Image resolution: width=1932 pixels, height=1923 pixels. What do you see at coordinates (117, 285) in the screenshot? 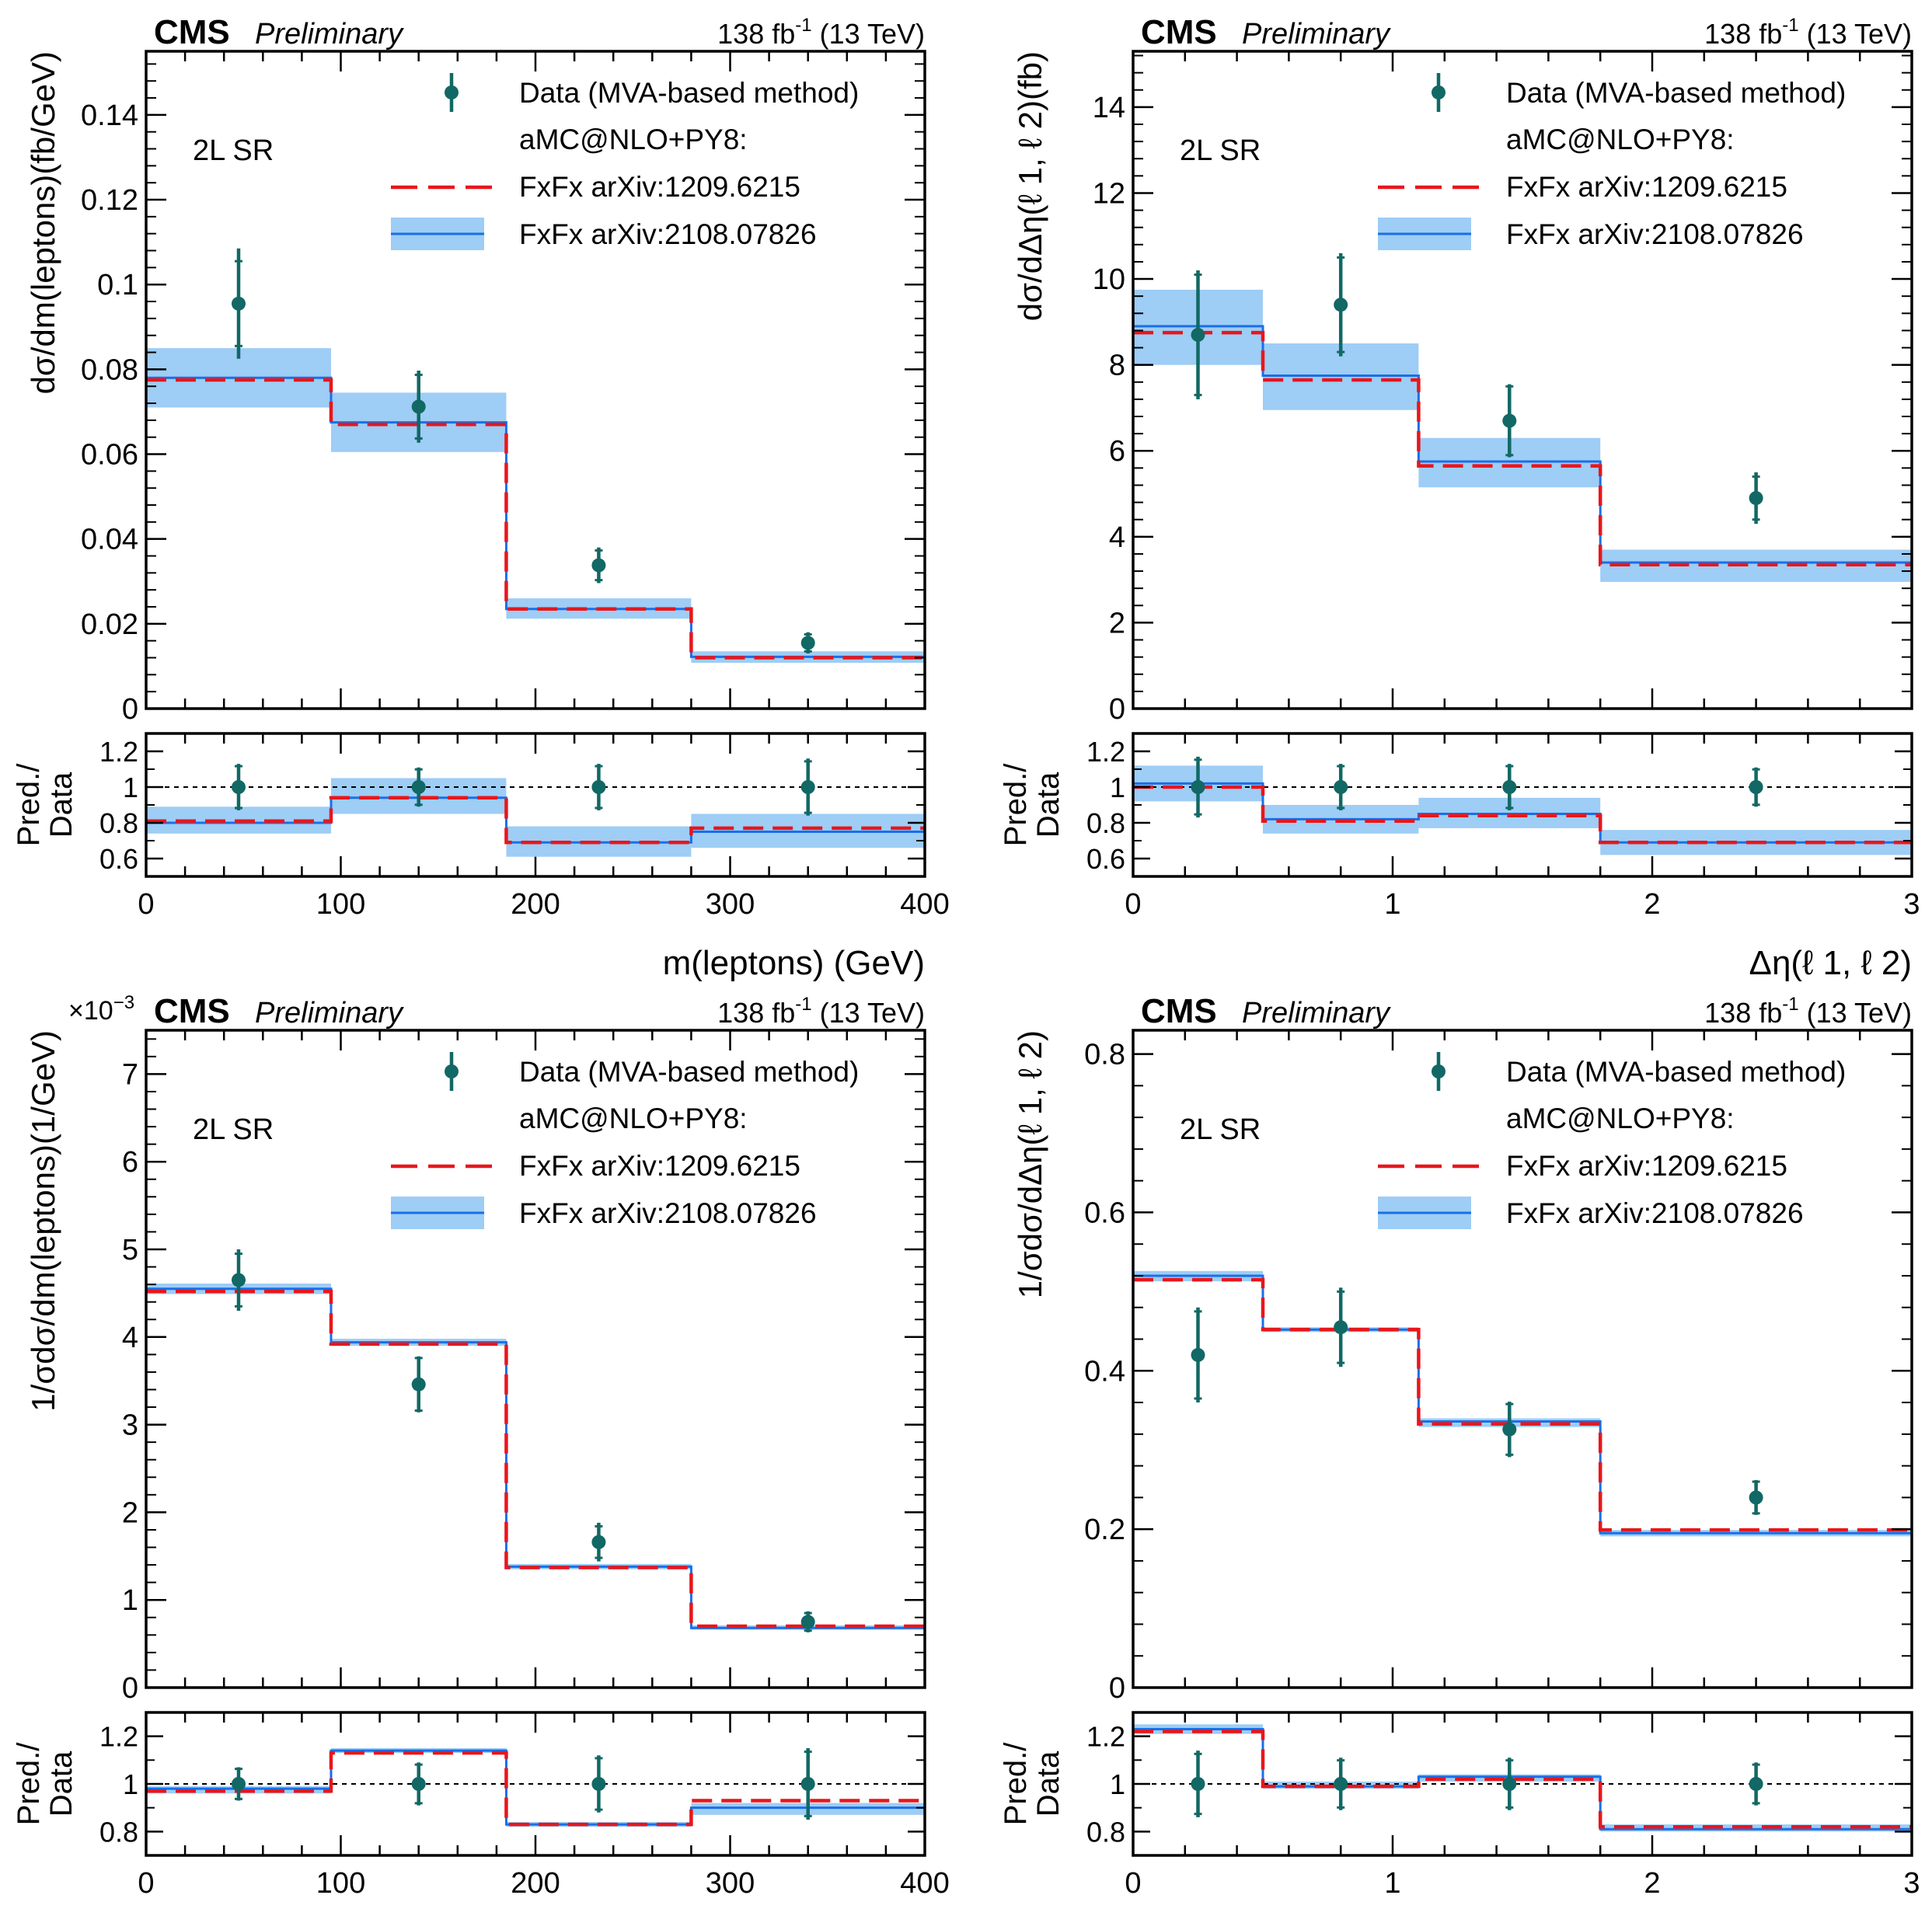
I see `y-tick-label: 0.1` at bounding box center [117, 285].